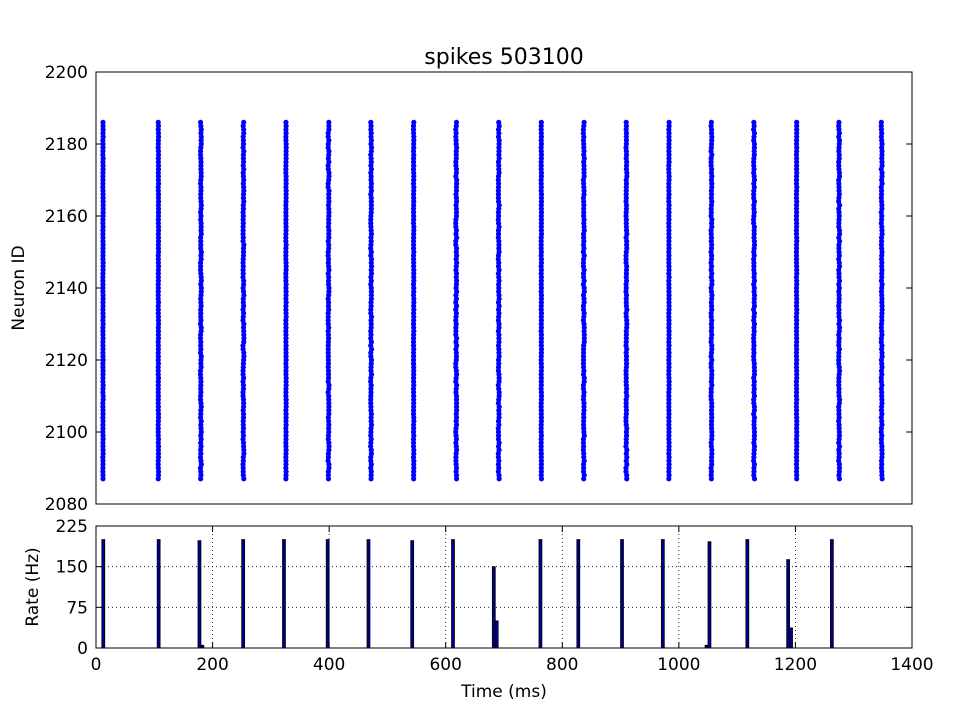  I want to click on raster-y-axis-label: Neuron ID, so click(19, 287).